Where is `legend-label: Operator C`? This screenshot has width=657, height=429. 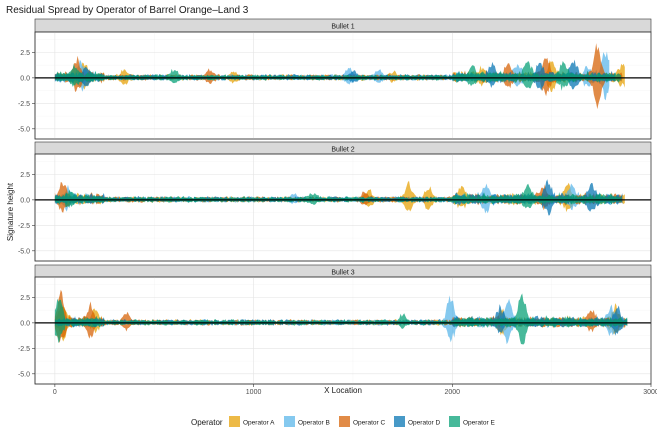 legend-label: Operator C is located at coordinates (369, 423).